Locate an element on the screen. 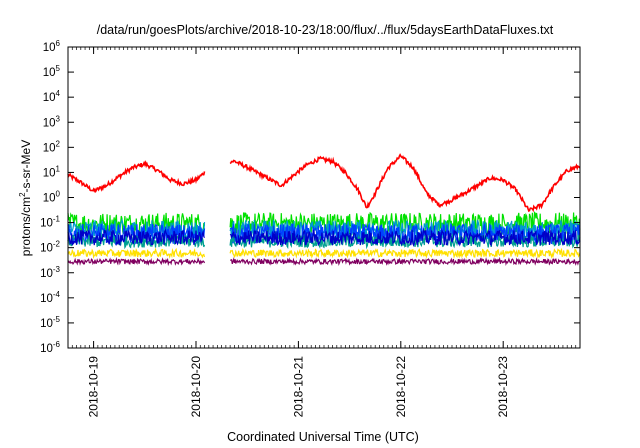 The height and width of the screenshot is (448, 640). y-tick-label: 10² is located at coordinates (52, 146).